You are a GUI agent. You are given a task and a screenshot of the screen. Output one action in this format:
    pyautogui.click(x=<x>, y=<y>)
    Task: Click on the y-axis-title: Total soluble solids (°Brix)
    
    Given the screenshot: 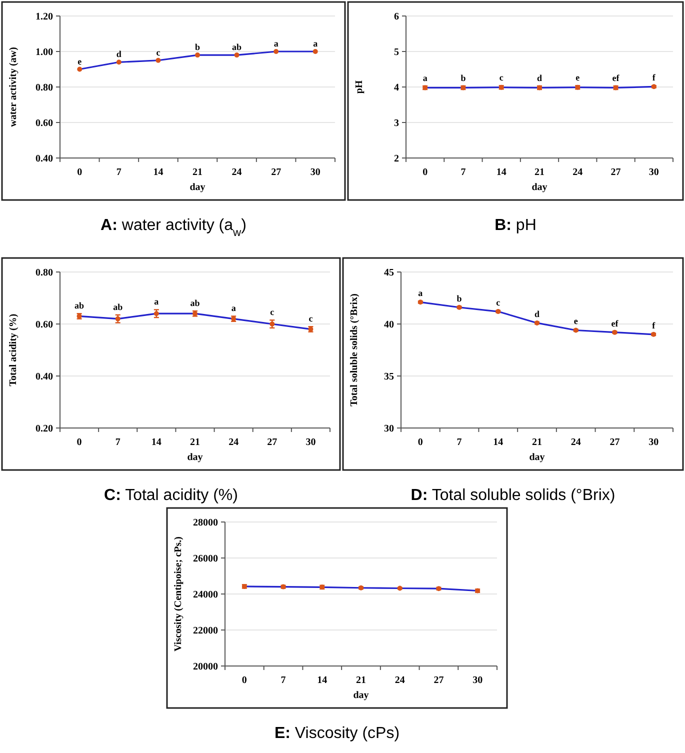 What is the action you would take?
    pyautogui.click(x=354, y=350)
    